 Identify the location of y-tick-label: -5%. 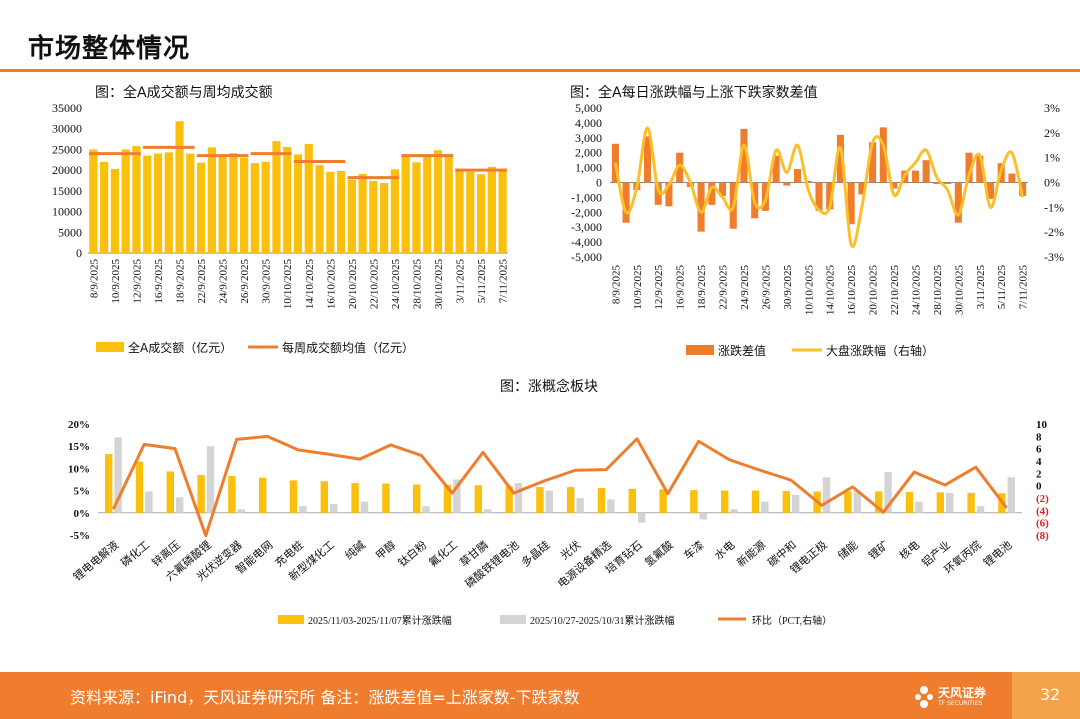
(80, 536).